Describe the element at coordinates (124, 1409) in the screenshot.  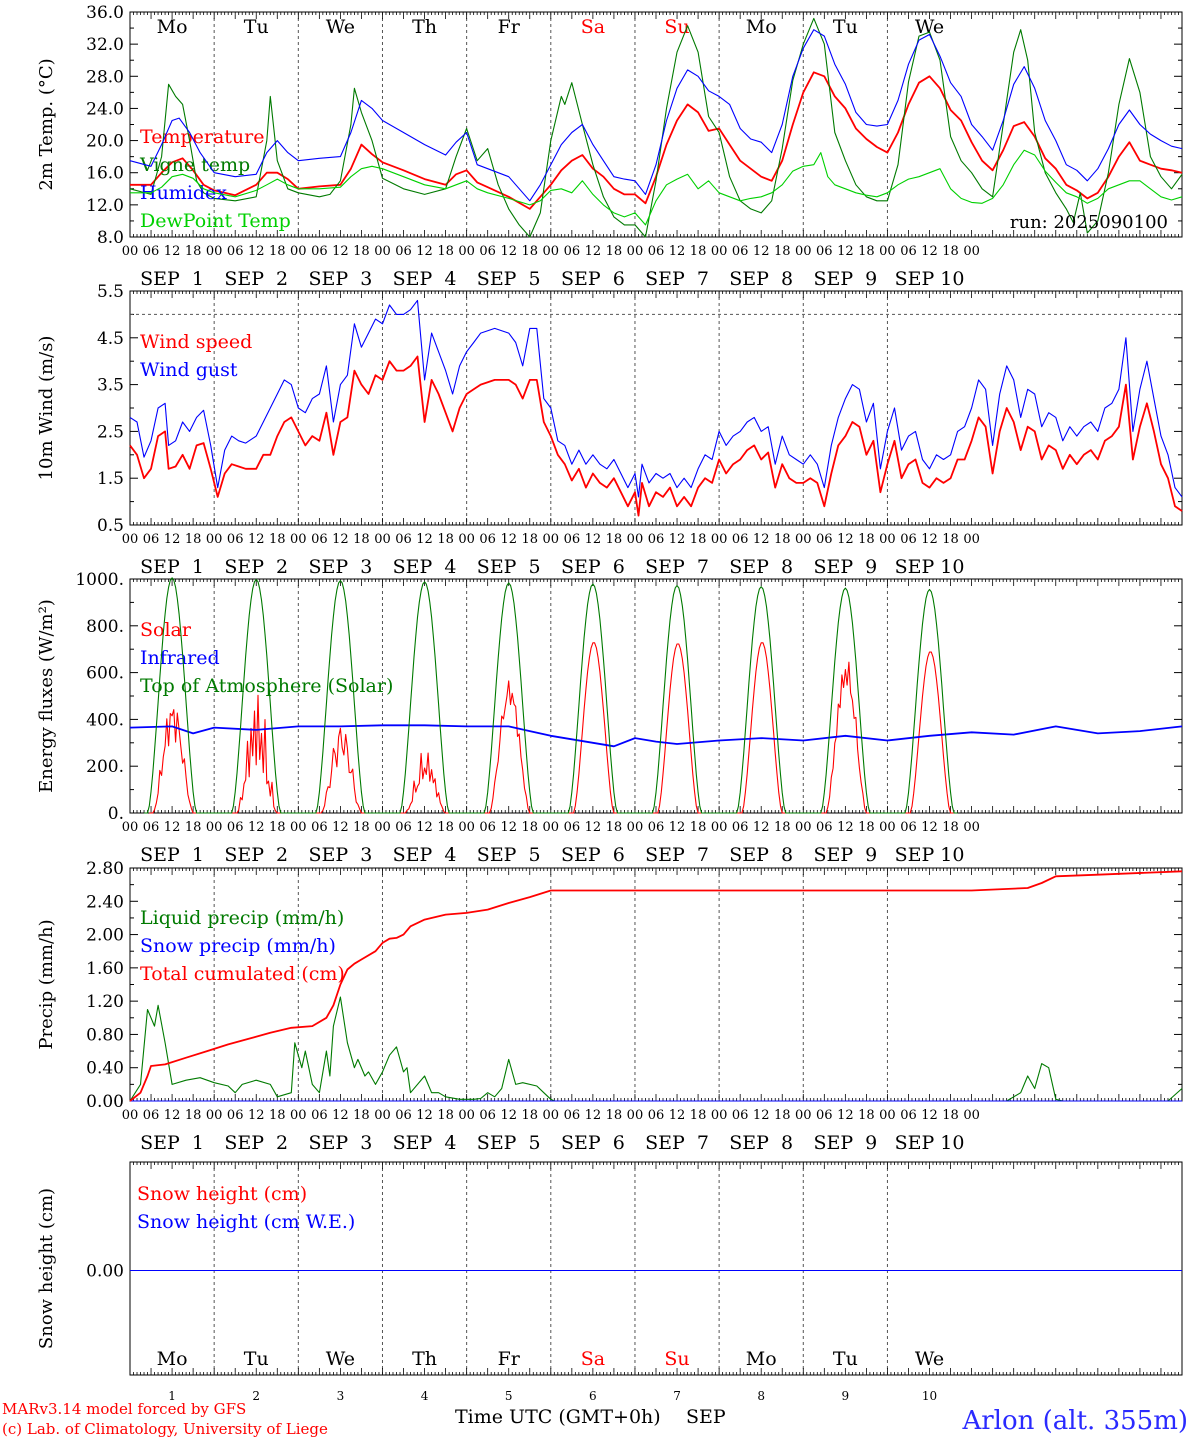
I see `model-credit: MARv3.14 model forced by GFS` at that location.